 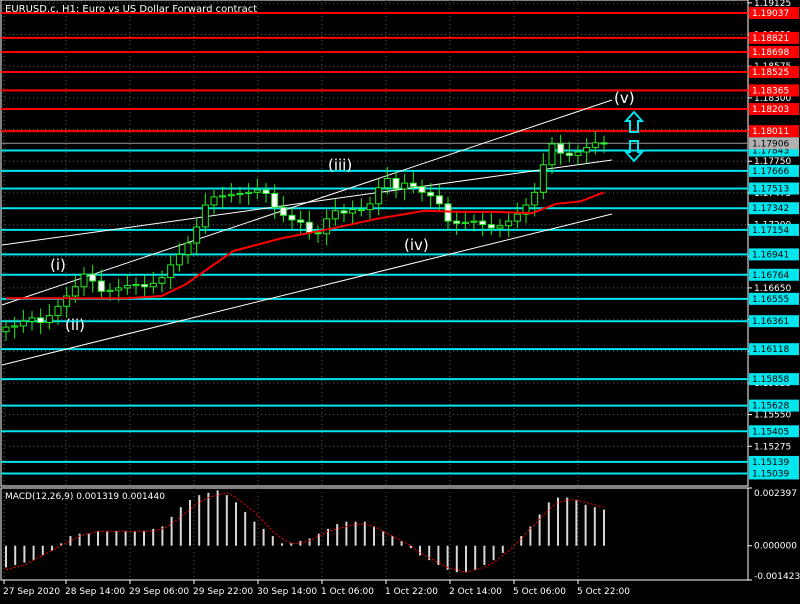 I want to click on resistance-level-label: 1.18365, so click(x=770, y=91).